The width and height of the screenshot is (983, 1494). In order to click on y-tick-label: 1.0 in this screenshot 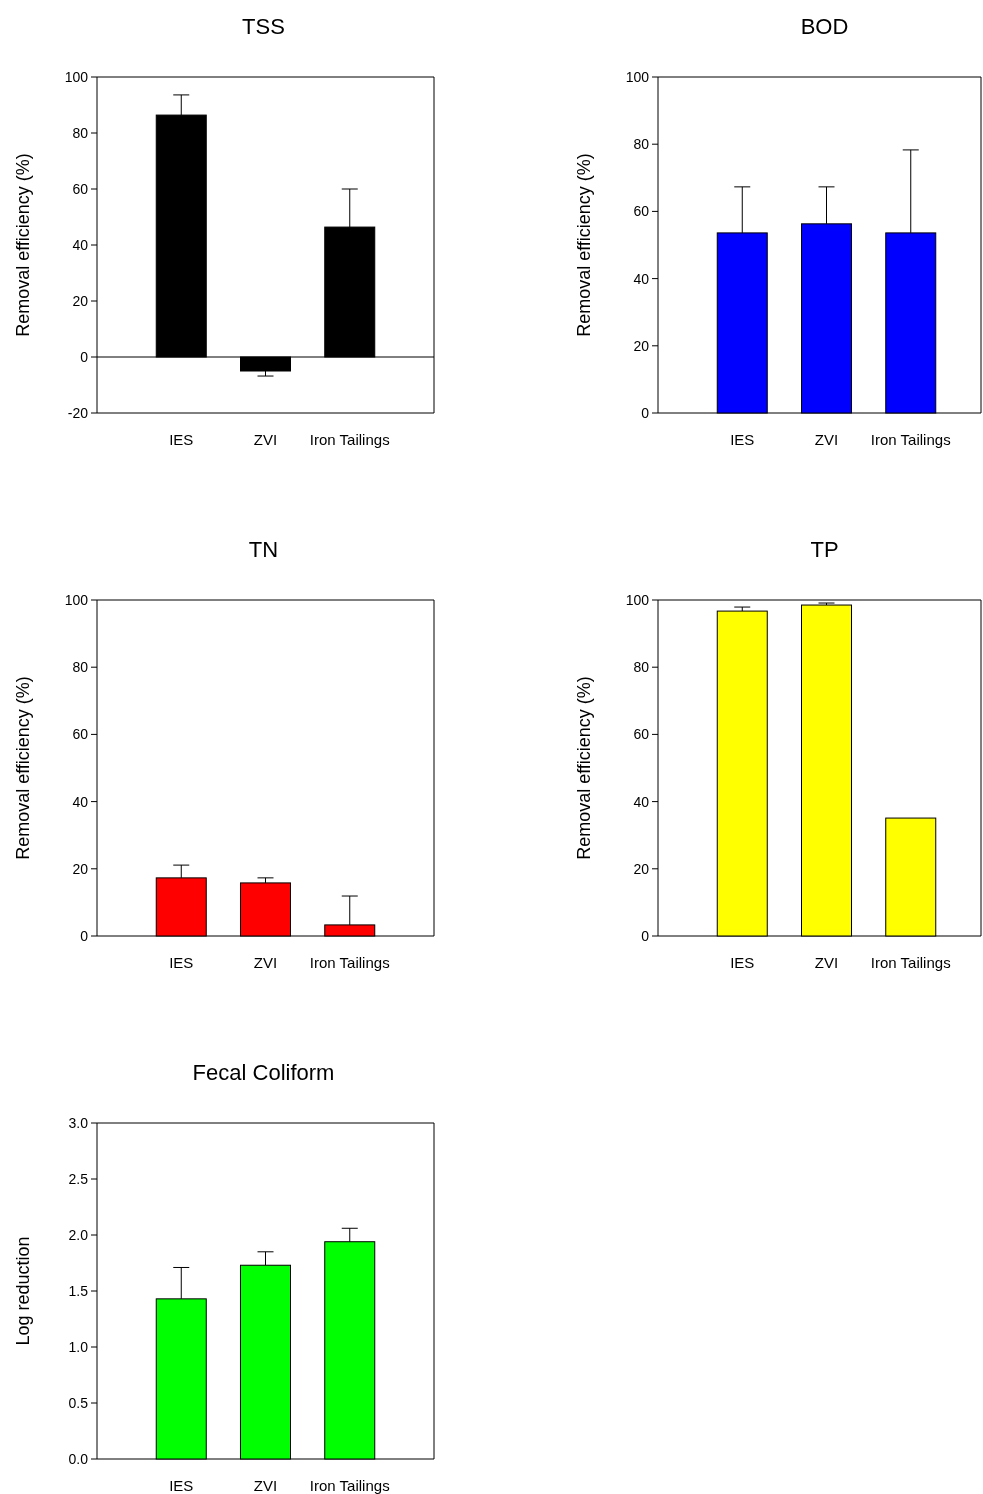, I will do `click(78, 1346)`.